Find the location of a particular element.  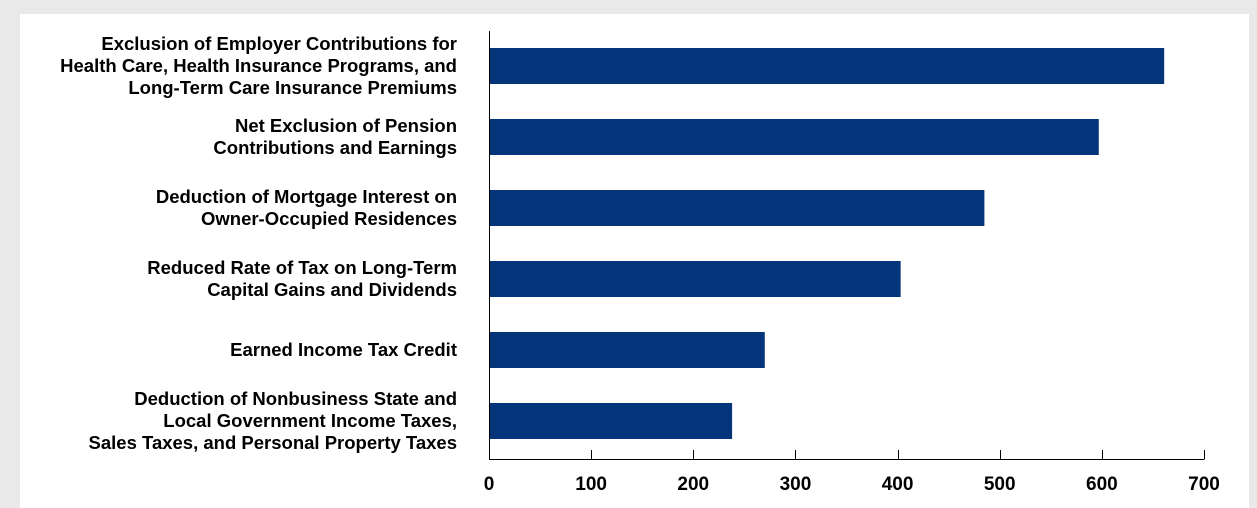

category-label-line: Capital Gains and Dividends is located at coordinates (332, 289).